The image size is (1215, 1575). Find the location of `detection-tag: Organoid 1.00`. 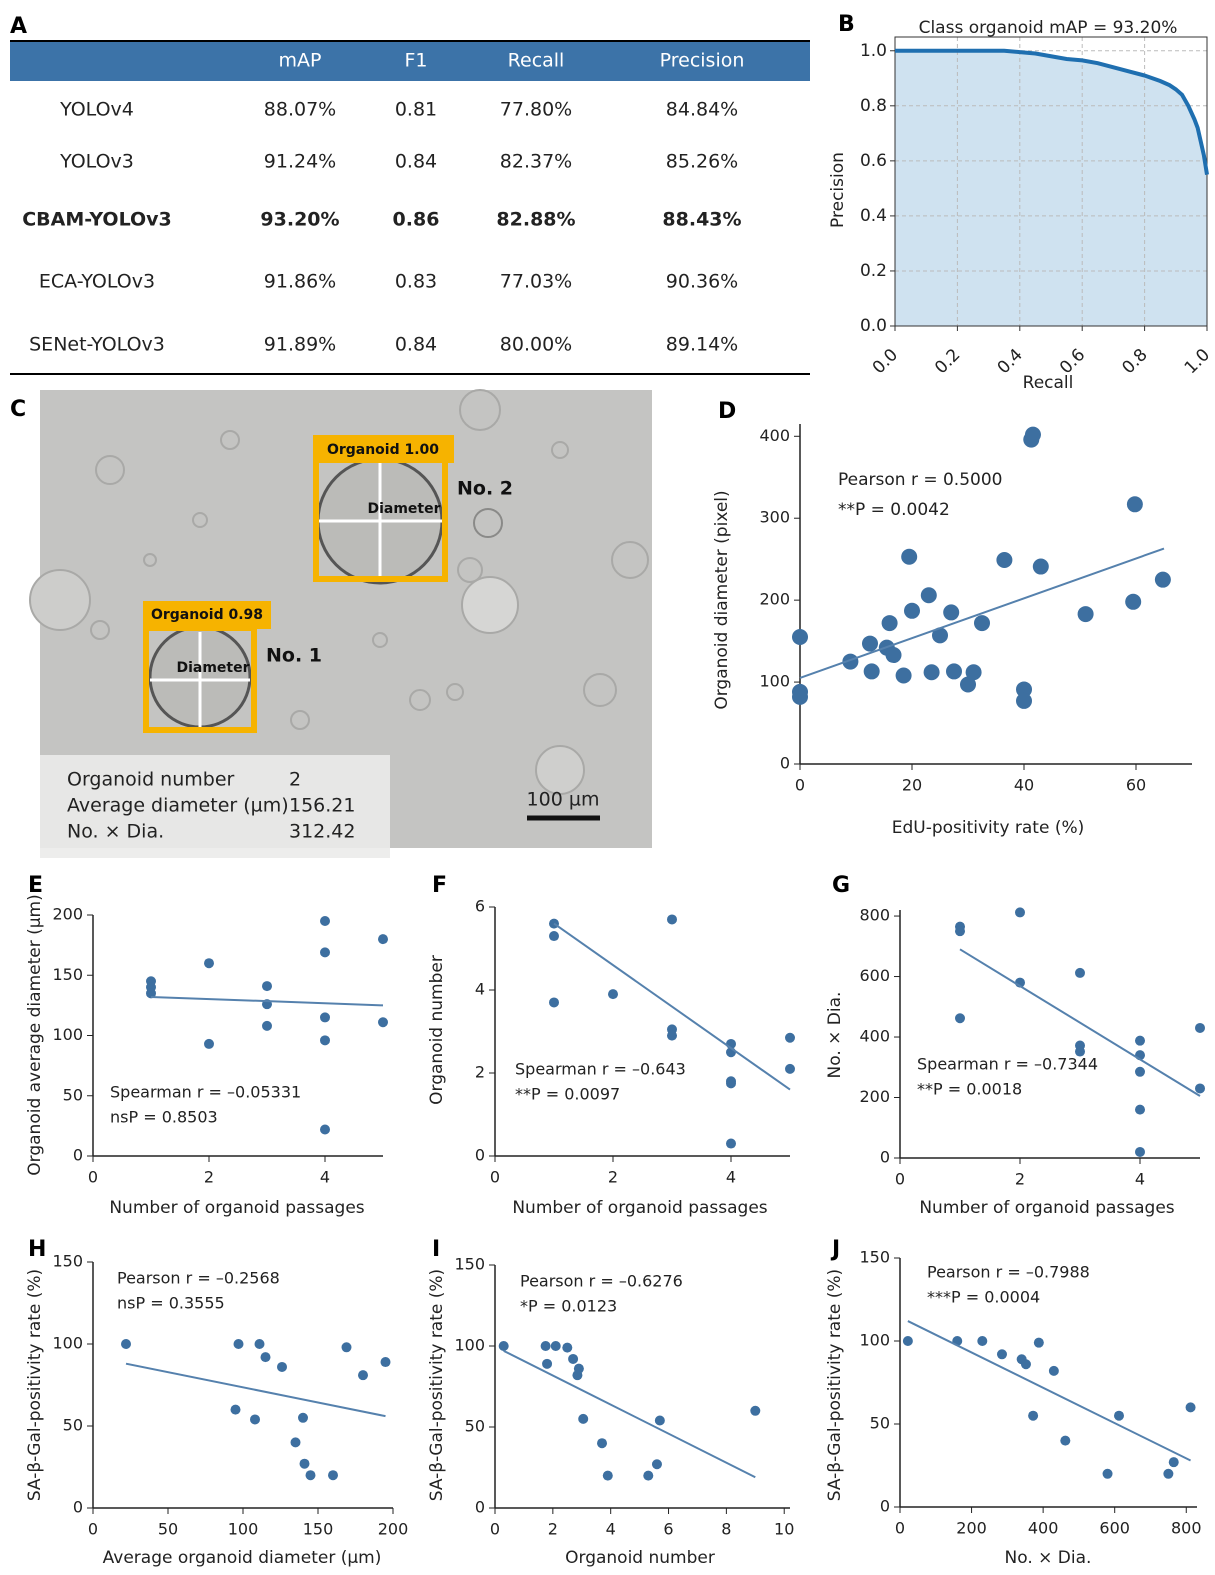

detection-tag: Organoid 1.00 is located at coordinates (383, 450).